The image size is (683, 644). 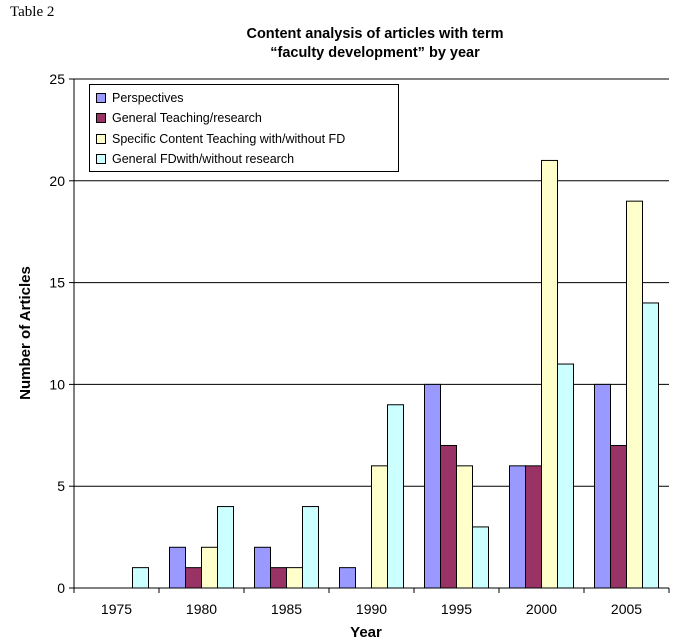 I want to click on chart-title-line-2: “faculty development” by year, so click(x=375, y=53).